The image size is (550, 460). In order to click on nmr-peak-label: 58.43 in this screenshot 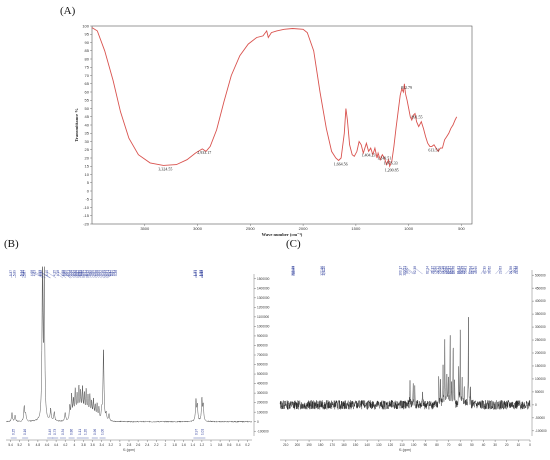, I will do `click(463, 270)`.